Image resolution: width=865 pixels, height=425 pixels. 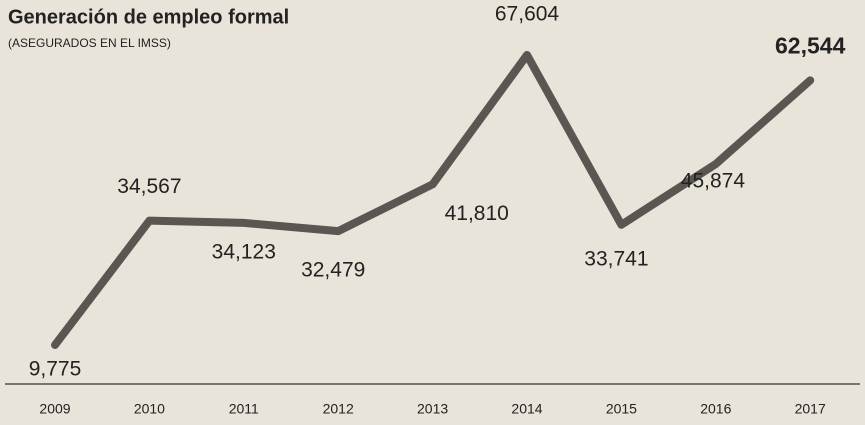 What do you see at coordinates (713, 181) in the screenshot?
I see `data-label: 45,874` at bounding box center [713, 181].